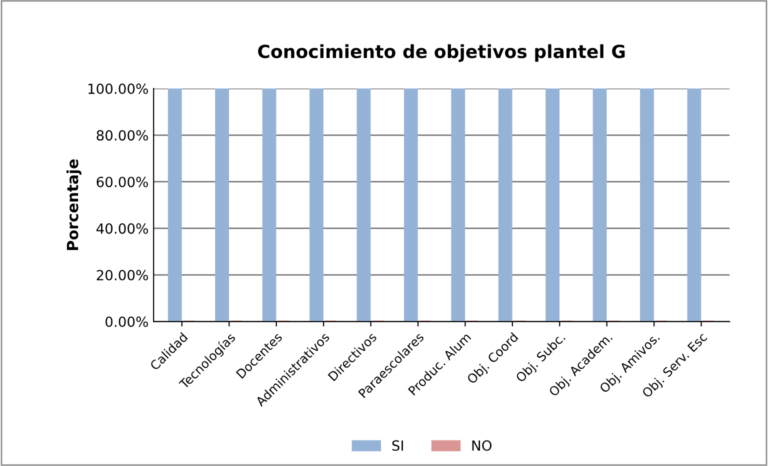 Image resolution: width=768 pixels, height=466 pixels. Describe the element at coordinates (74, 204) in the screenshot. I see `y-axis-title: Porcentaje` at that location.